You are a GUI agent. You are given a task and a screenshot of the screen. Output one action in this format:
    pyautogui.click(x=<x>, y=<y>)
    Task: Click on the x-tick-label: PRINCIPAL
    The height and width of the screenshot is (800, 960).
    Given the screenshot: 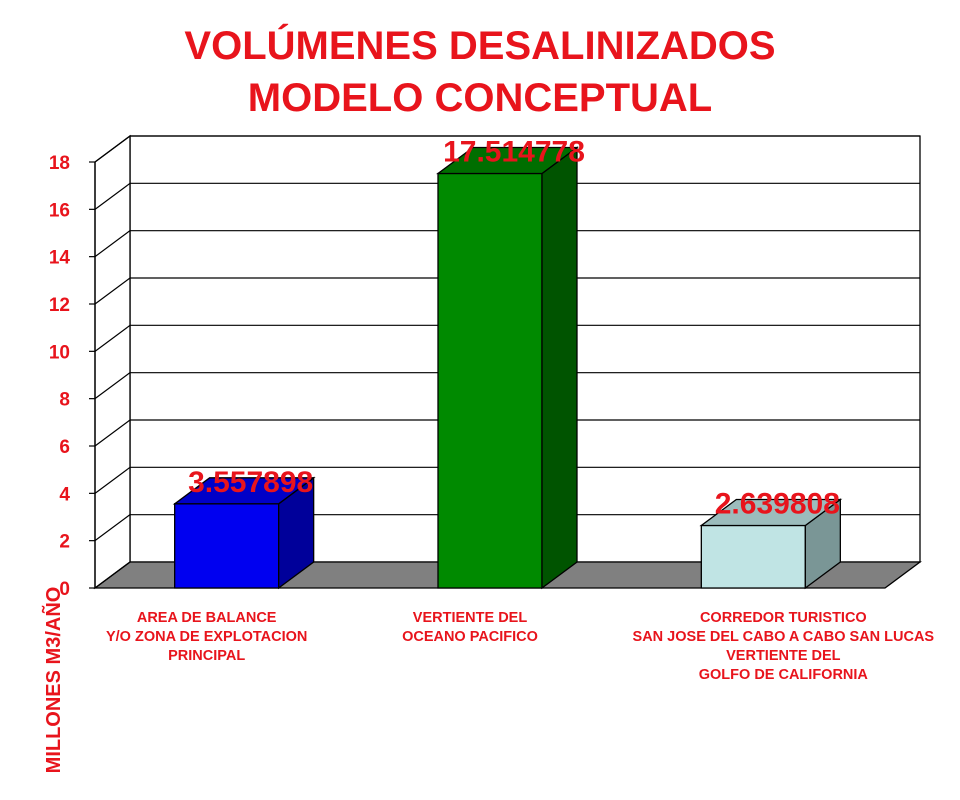 What is the action you would take?
    pyautogui.click(x=206, y=656)
    